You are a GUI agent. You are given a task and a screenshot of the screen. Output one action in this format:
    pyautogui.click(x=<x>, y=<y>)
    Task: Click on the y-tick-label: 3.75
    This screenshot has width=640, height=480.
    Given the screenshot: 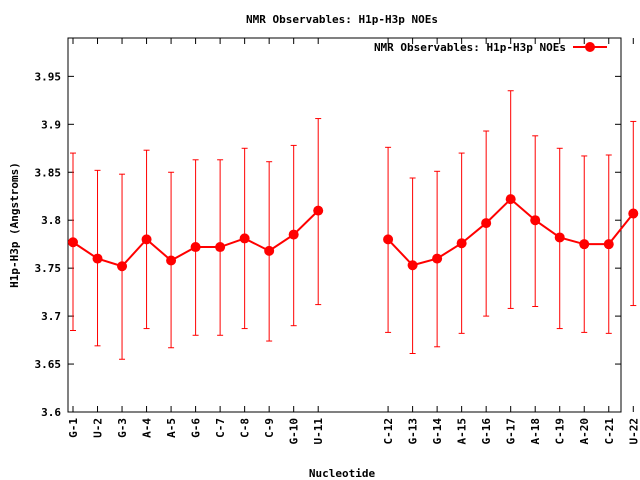 What is the action you would take?
    pyautogui.click(x=48, y=268)
    